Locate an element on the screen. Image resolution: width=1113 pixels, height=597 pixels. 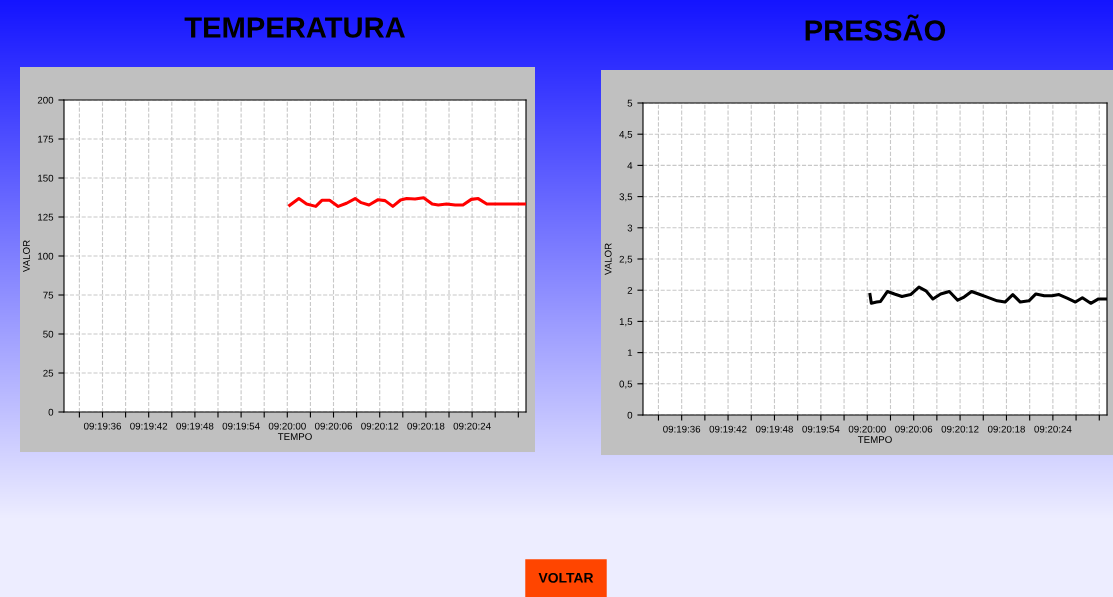
y-tick-label: 4,5 is located at coordinates (626, 135).